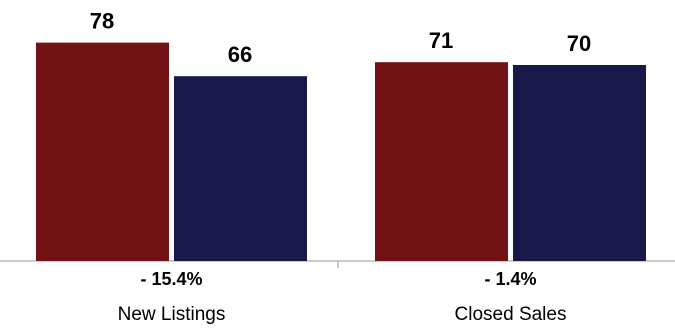  What do you see at coordinates (510, 279) in the screenshot?
I see `change-label-closed-sales: - 1.4%` at bounding box center [510, 279].